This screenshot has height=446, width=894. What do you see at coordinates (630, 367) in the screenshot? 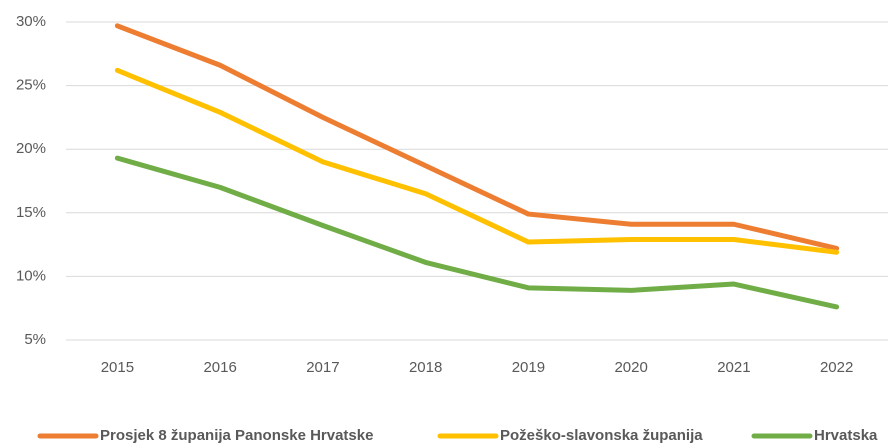
I see `x-tick-label: 2020` at bounding box center [630, 367].